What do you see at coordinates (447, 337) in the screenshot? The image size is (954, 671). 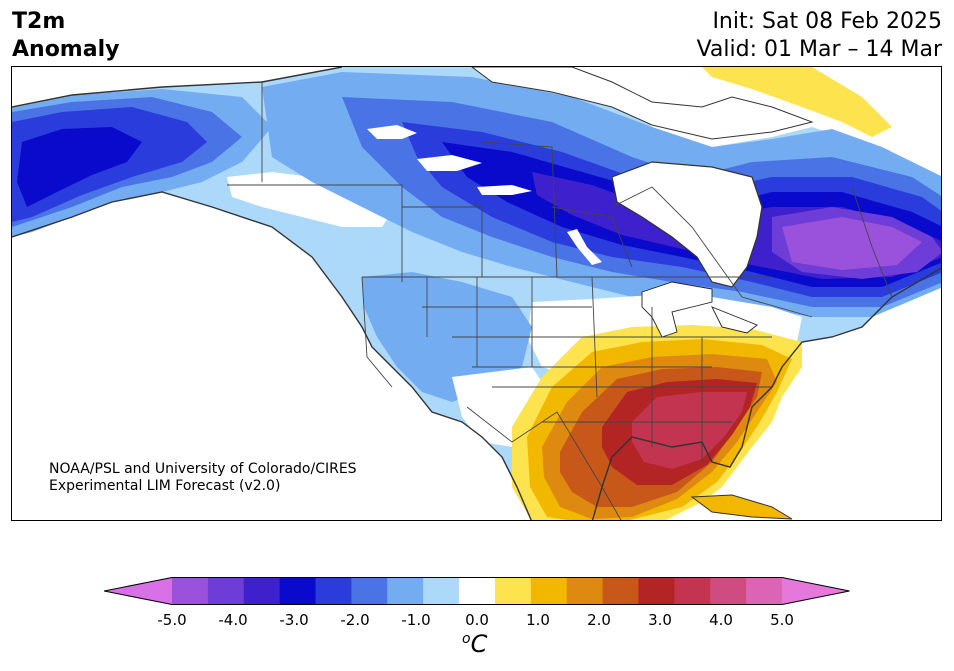 I see `western-us-anomaly` at bounding box center [447, 337].